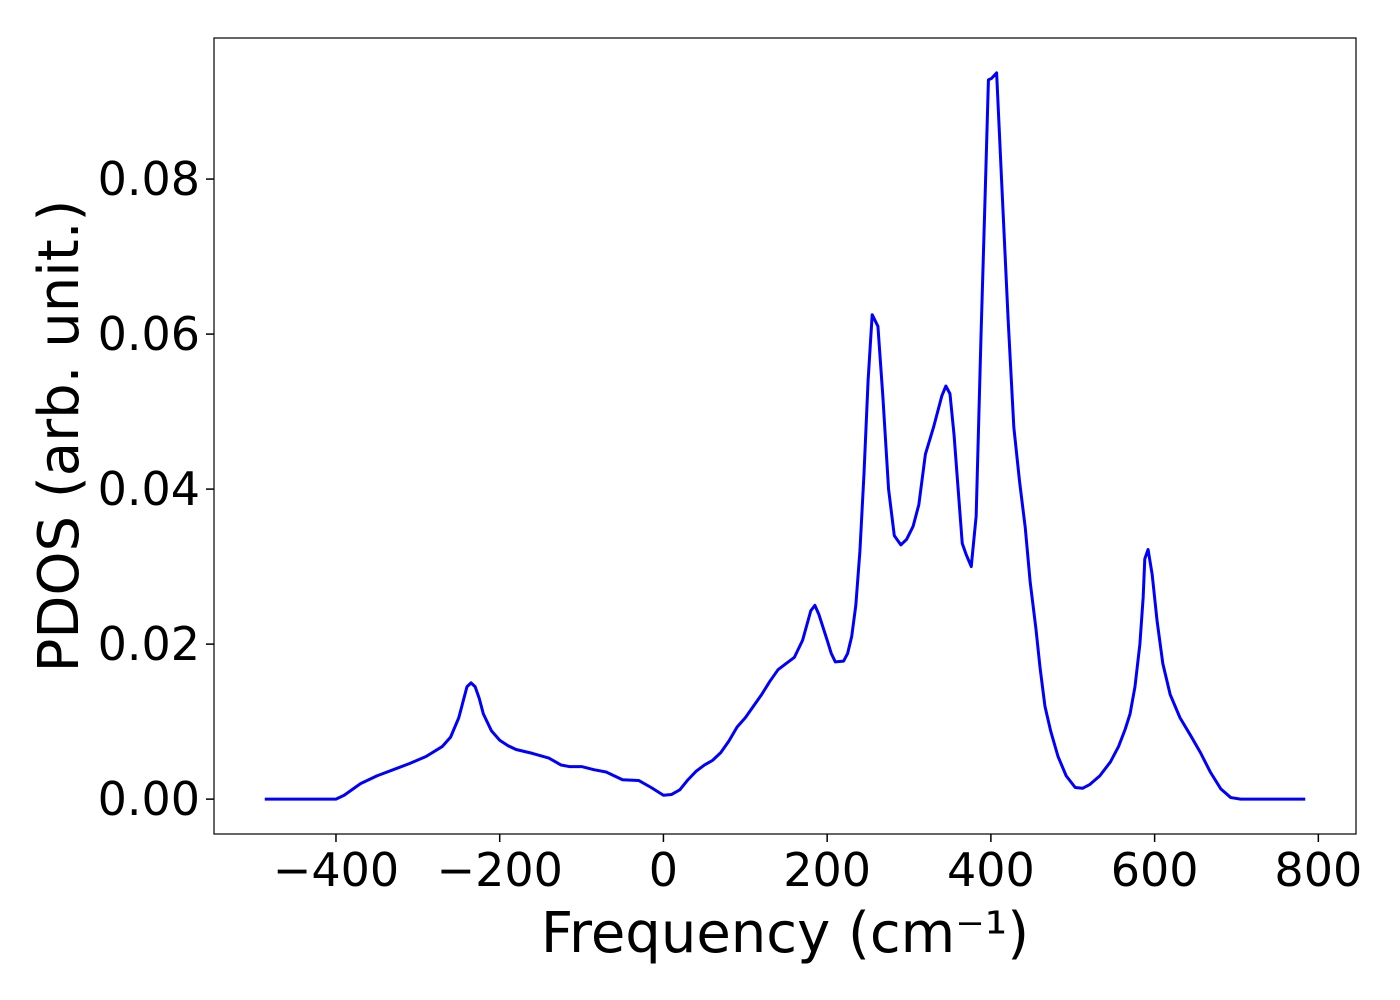 The image size is (1400, 1000). What do you see at coordinates (149, 489) in the screenshot?
I see `y-tick-label: 0.04` at bounding box center [149, 489].